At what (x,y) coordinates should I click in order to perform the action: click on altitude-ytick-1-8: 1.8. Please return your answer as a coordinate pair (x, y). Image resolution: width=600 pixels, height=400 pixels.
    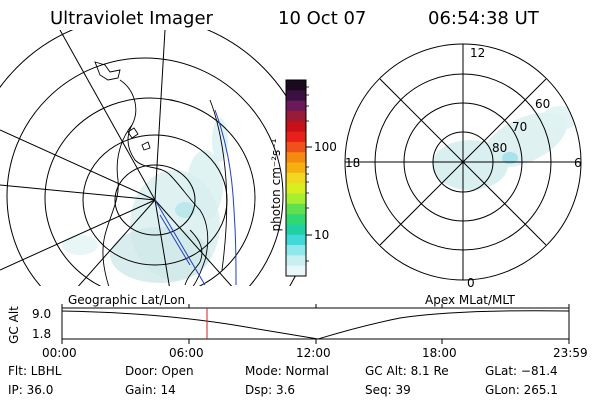
    Looking at the image, I should click on (42, 334).